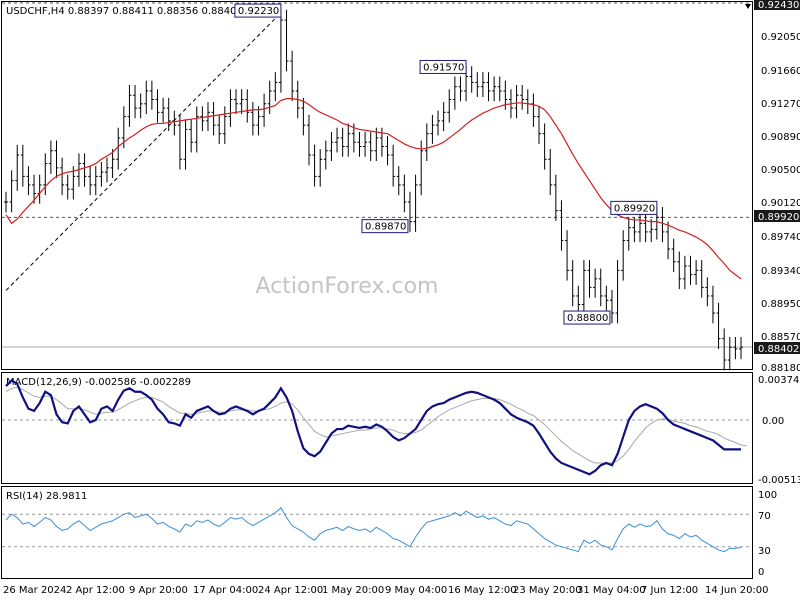 The image size is (800, 604). I want to click on chart-shift-marker-icon, so click(748, 6).